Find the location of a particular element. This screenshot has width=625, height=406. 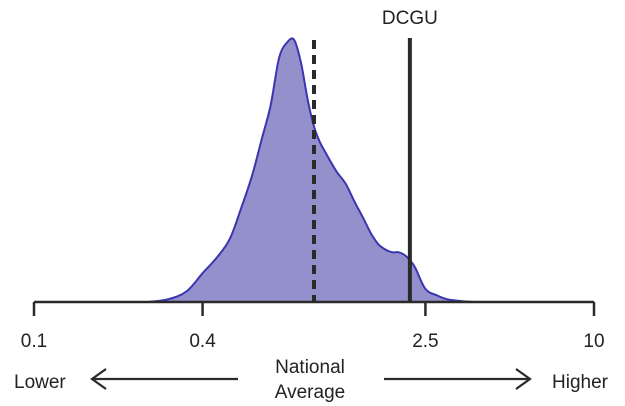

reference-lines: DCGU is located at coordinates (375, 155).